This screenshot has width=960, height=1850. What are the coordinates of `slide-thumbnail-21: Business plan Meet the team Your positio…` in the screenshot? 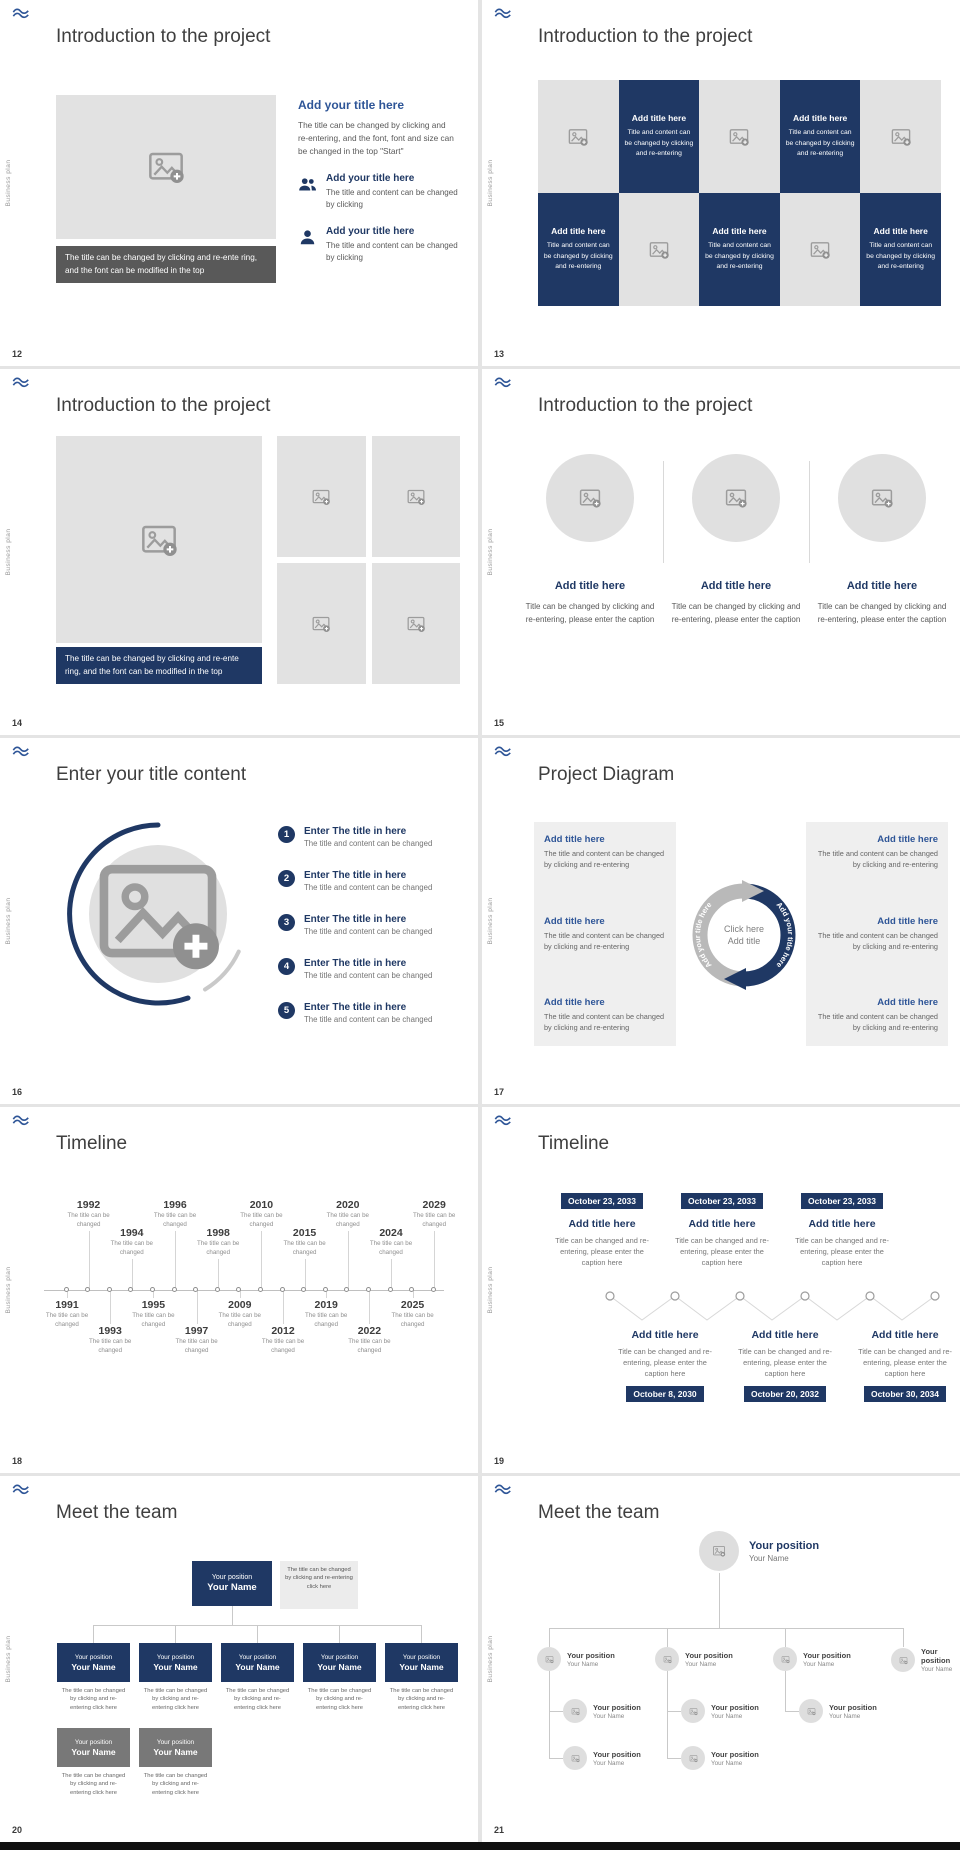 It's located at (721, 1659).